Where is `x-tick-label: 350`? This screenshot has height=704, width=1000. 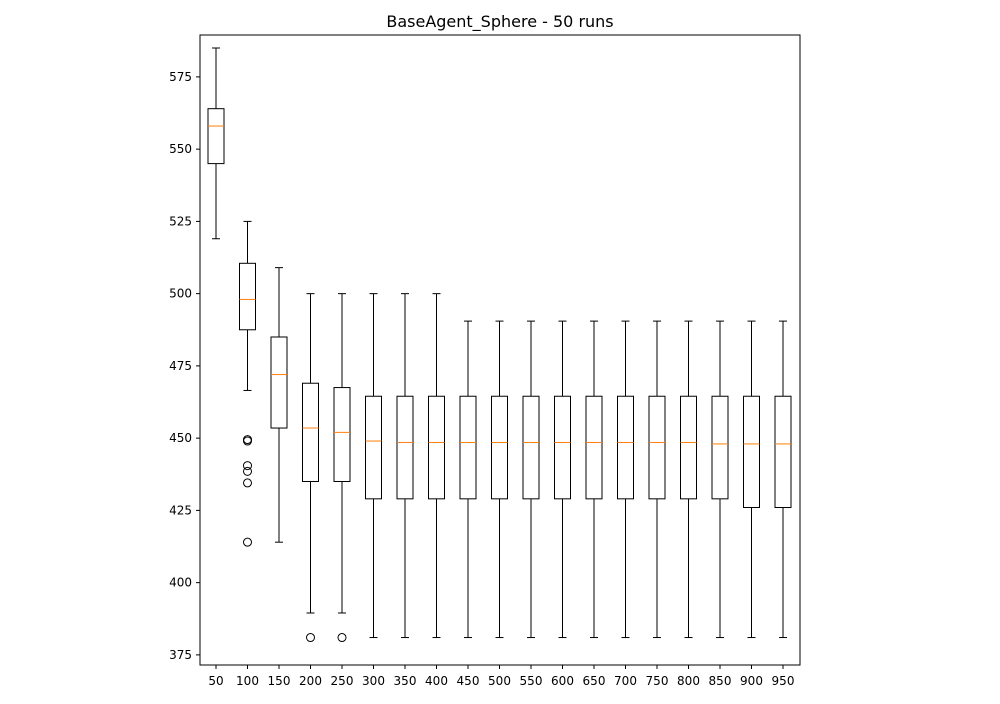
x-tick-label: 350 is located at coordinates (405, 681).